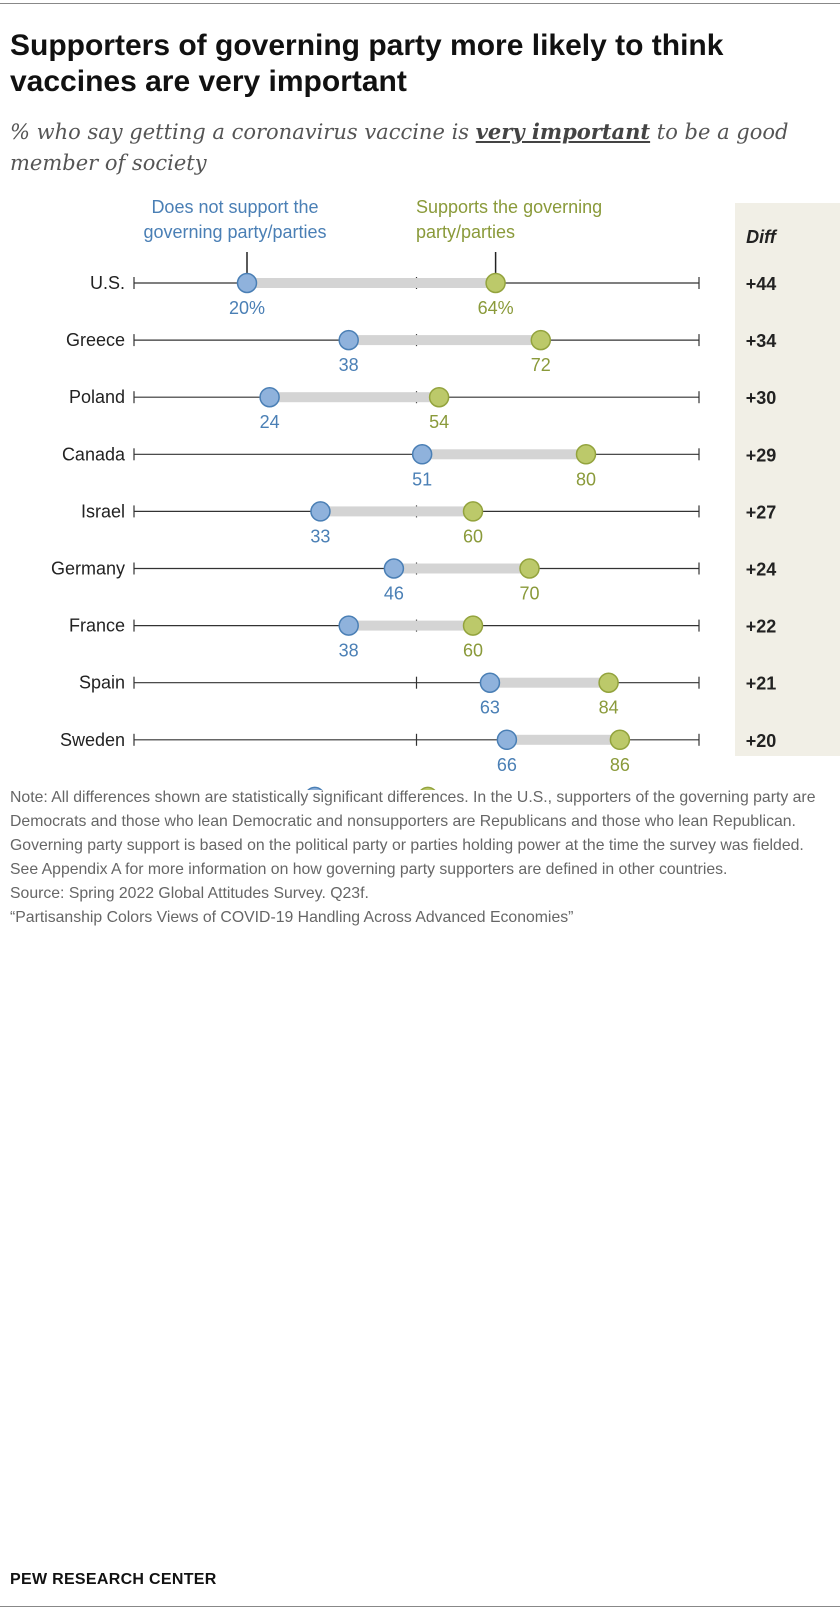 Image resolution: width=840 pixels, height=1612 pixels. Describe the element at coordinates (761, 398) in the screenshot. I see `diff-value: +30` at that location.